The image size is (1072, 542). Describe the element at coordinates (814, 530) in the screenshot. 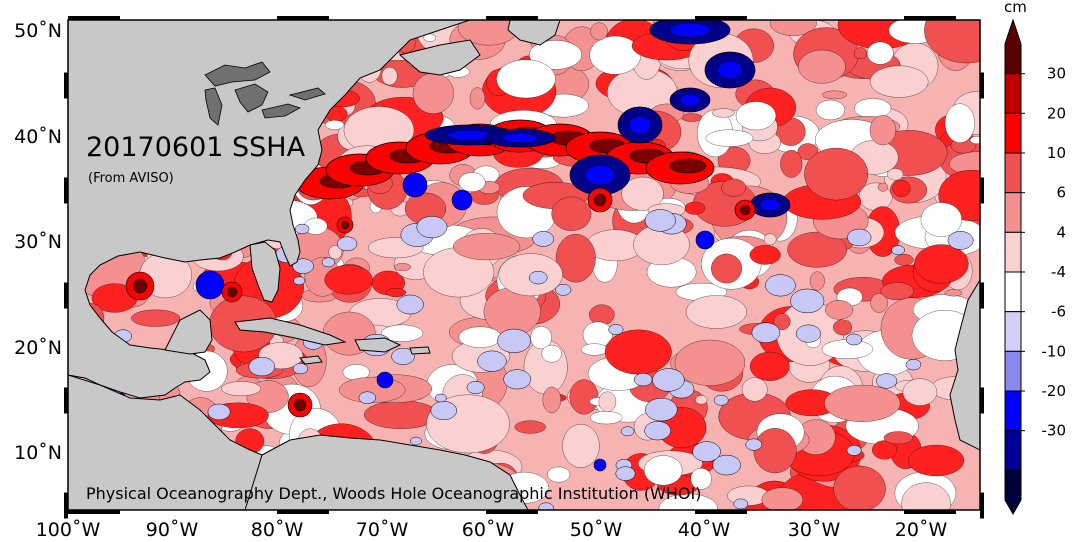

I see `longitude-label: 30˚W` at that location.